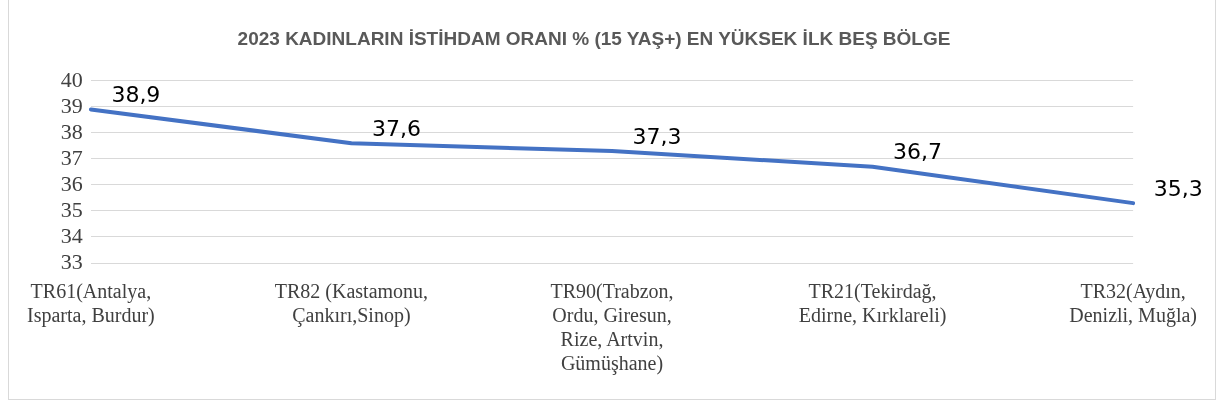 This screenshot has width=1216, height=401. Describe the element at coordinates (71, 235) in the screenshot. I see `y-tick-label: 34` at that location.